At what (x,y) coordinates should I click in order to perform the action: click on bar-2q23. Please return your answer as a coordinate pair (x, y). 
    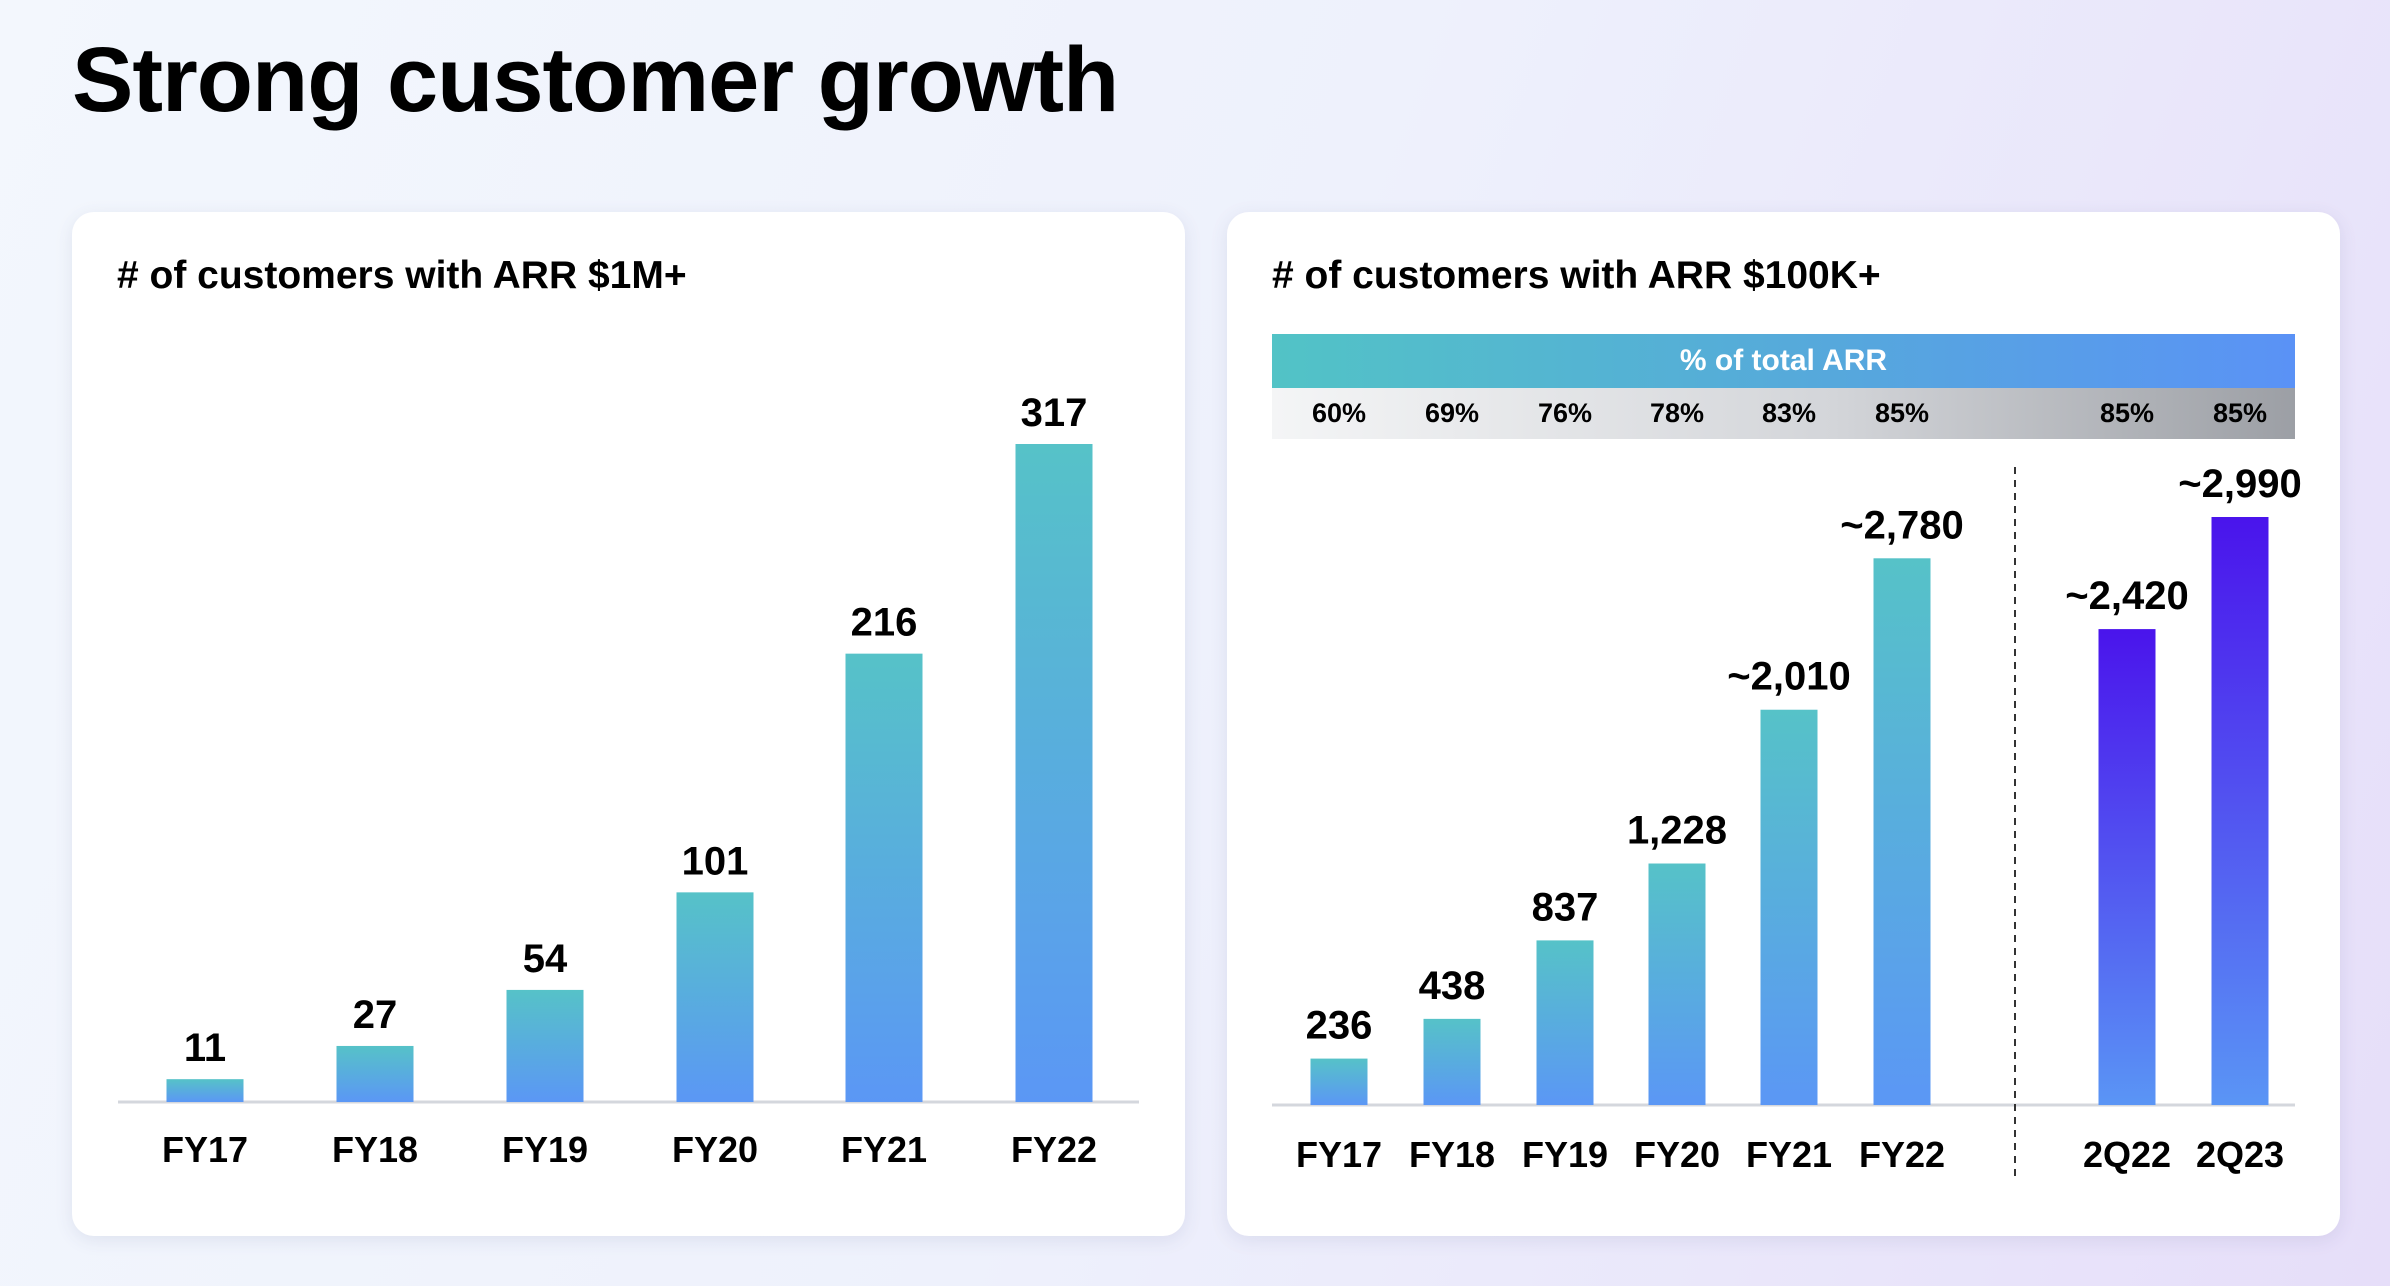
    Looking at the image, I should click on (2240, 811).